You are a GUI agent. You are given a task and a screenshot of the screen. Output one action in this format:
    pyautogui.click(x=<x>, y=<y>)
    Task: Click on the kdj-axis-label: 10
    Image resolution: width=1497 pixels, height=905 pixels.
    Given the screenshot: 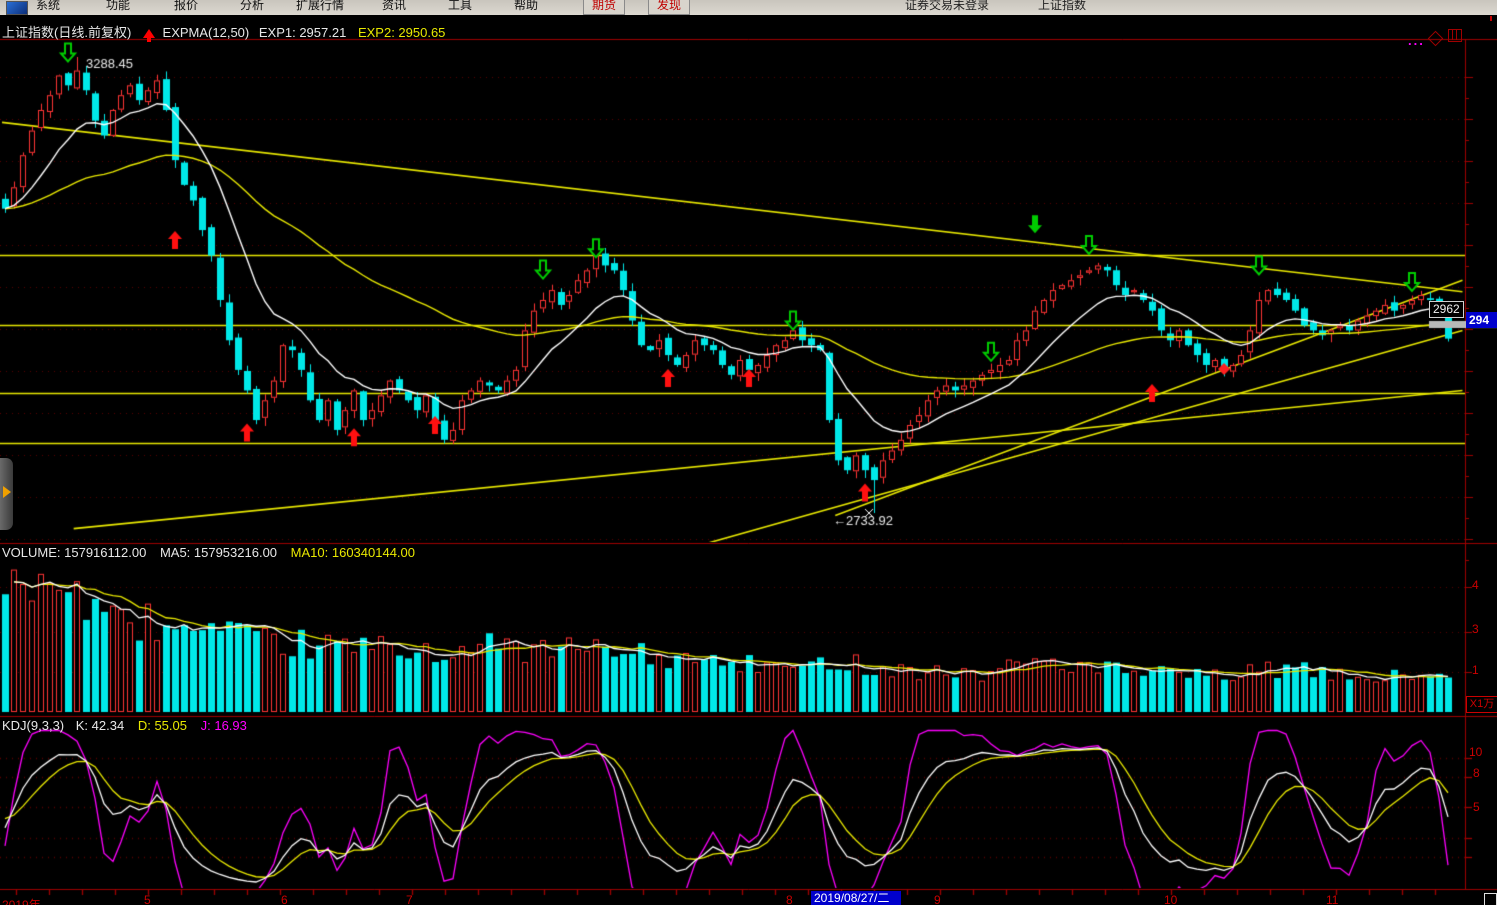 What is the action you would take?
    pyautogui.click(x=1476, y=752)
    